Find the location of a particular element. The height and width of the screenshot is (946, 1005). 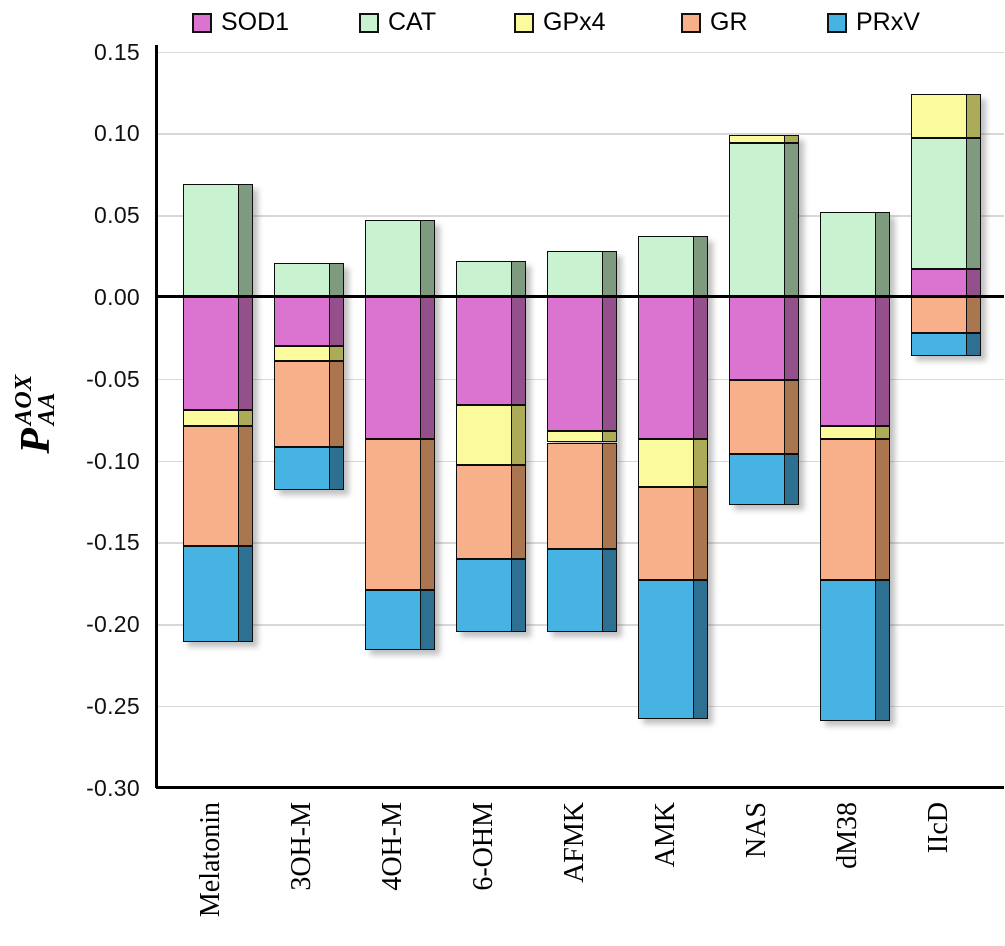

bar-segment-prxv-3OH-M is located at coordinates (302, 468).